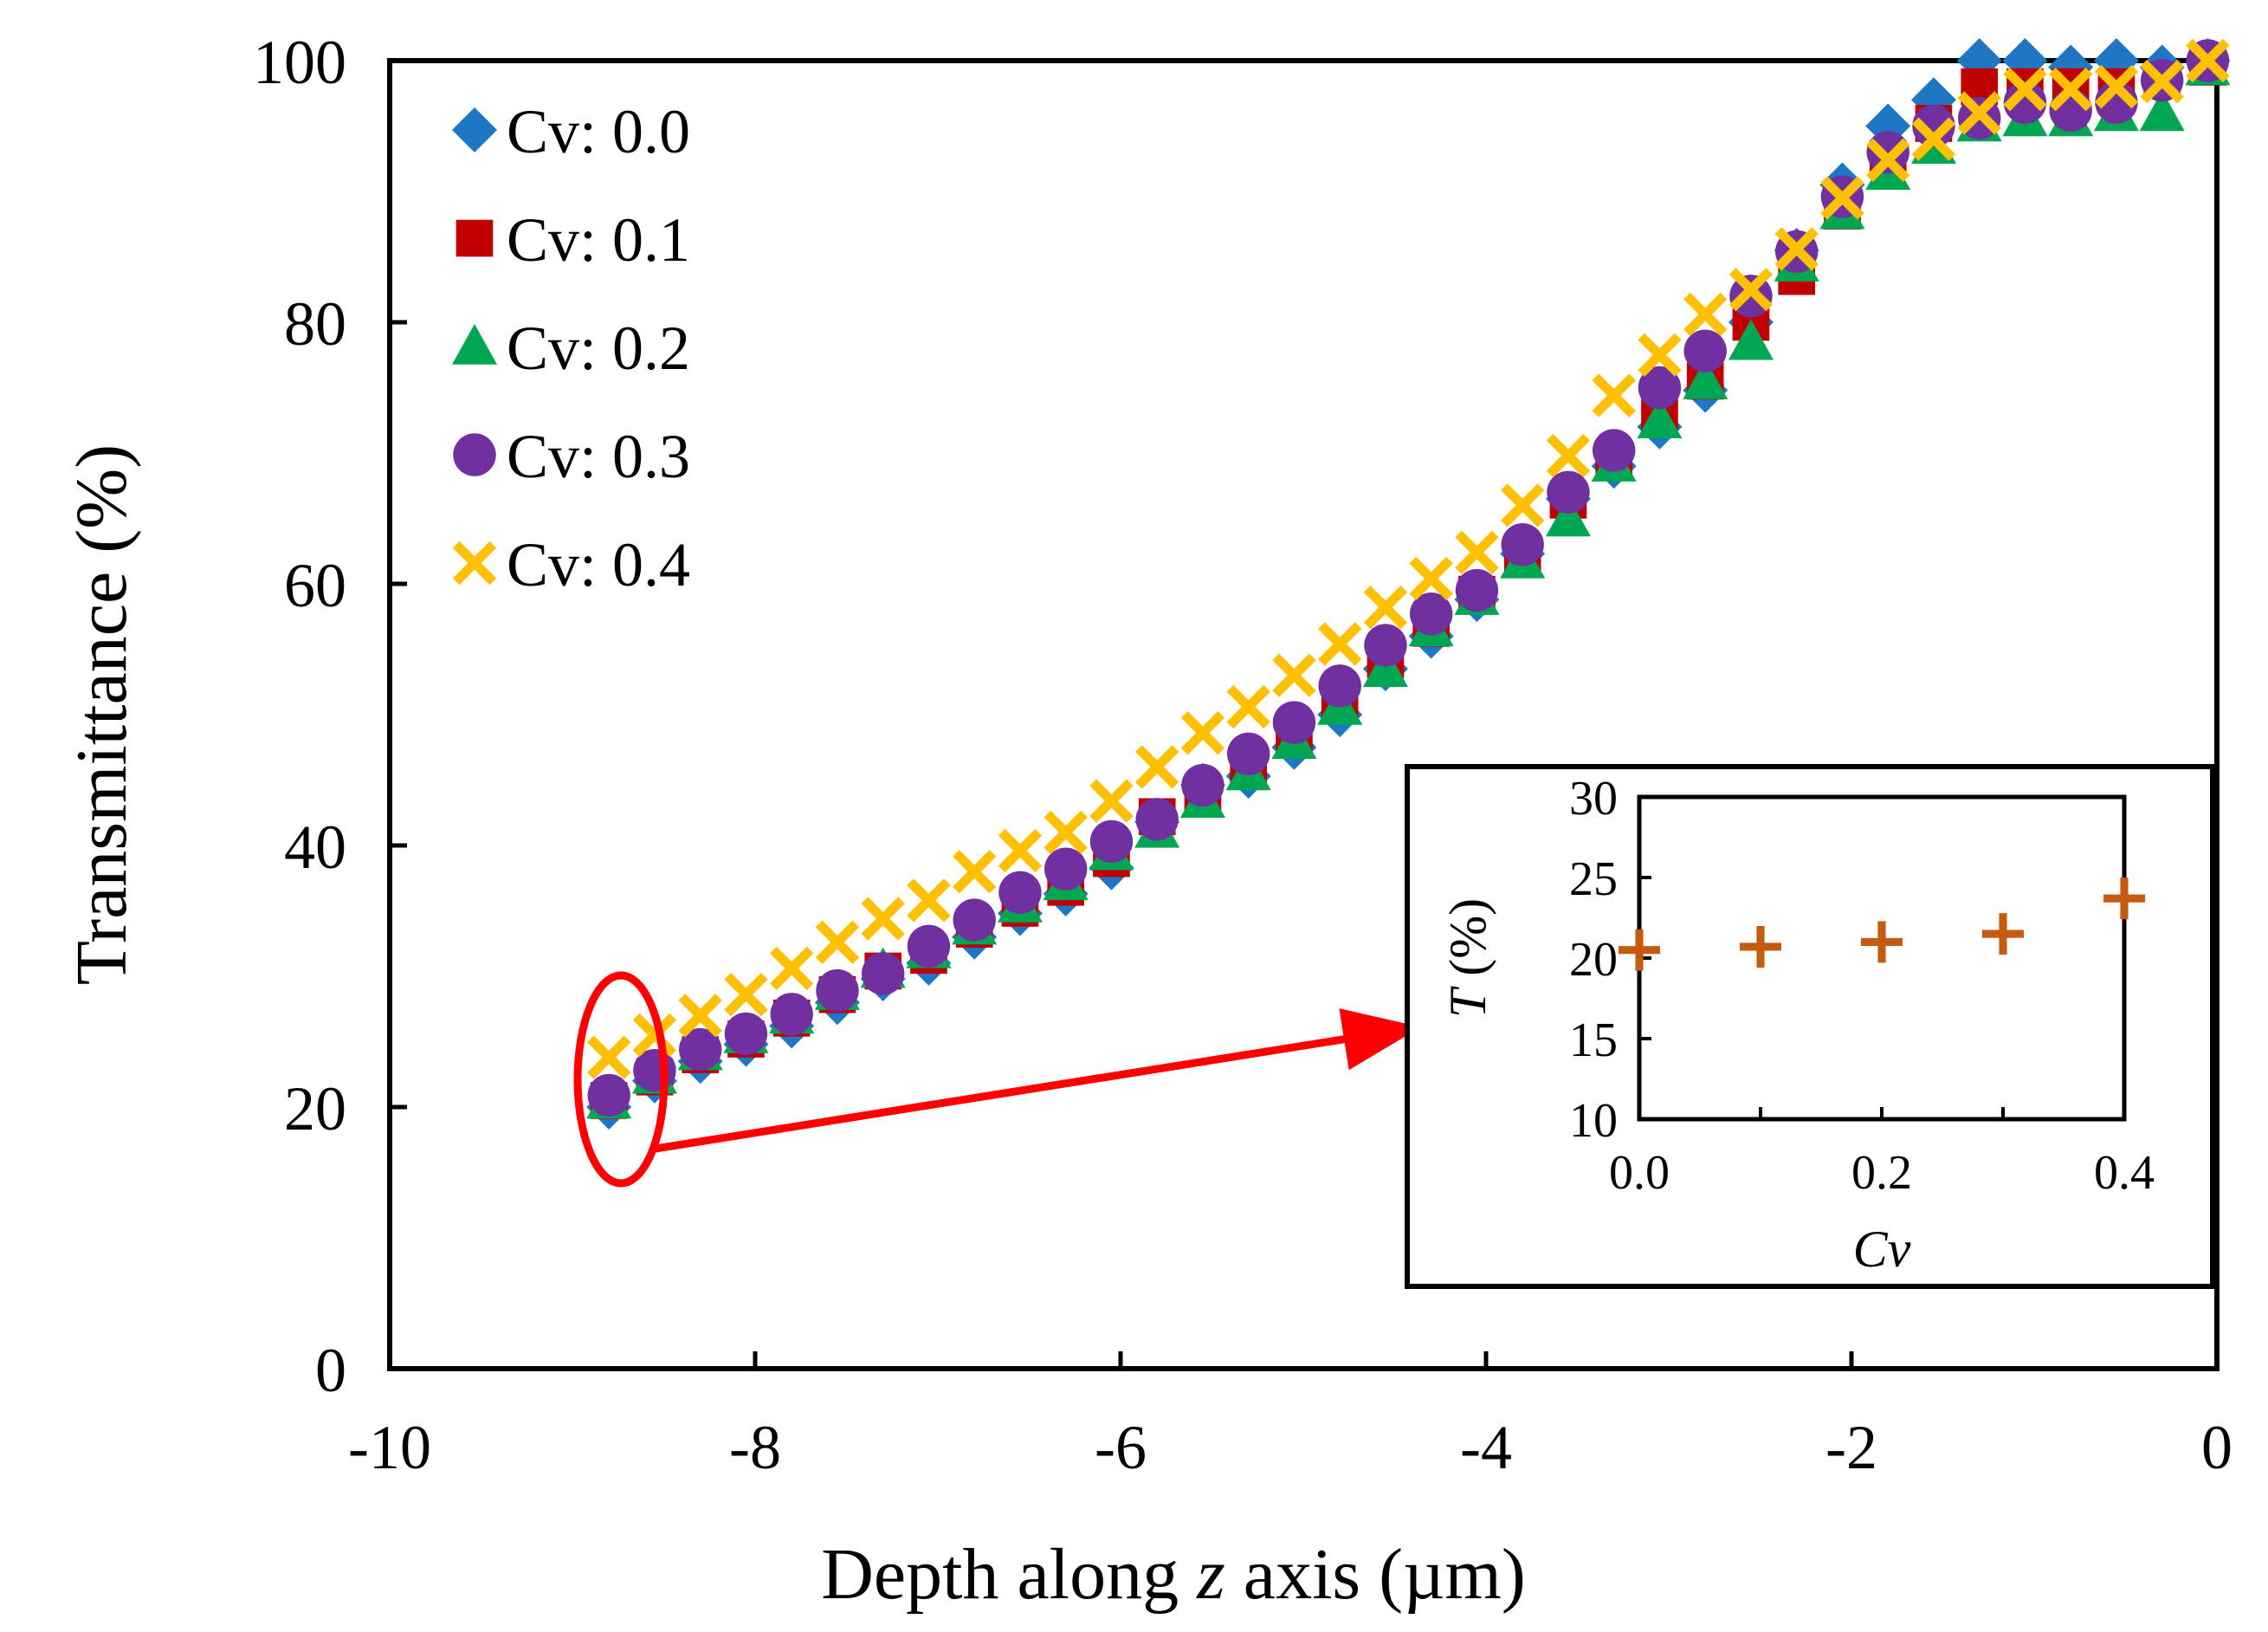  What do you see at coordinates (1375, 1574) in the screenshot?
I see `x-title-part-2: axis (µm)` at bounding box center [1375, 1574].